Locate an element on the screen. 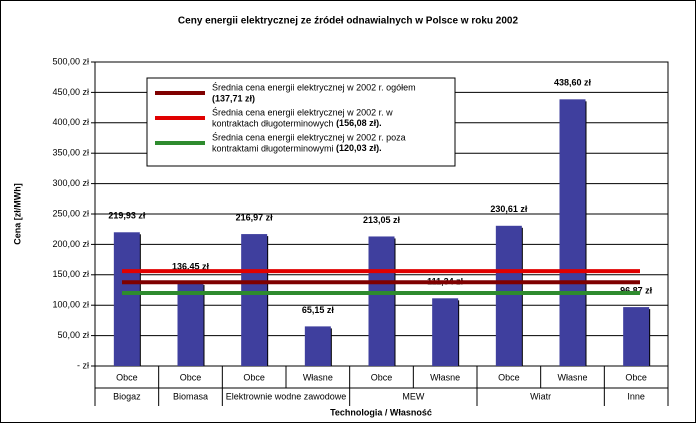  legend-value: (156,08 zł). is located at coordinates (359, 123).